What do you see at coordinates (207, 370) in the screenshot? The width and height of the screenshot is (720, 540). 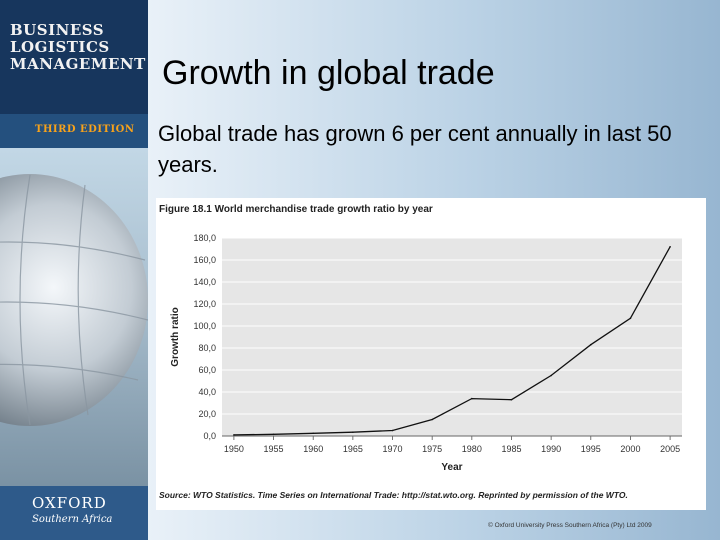 I see `y-tick-label: 60,0` at bounding box center [207, 370].